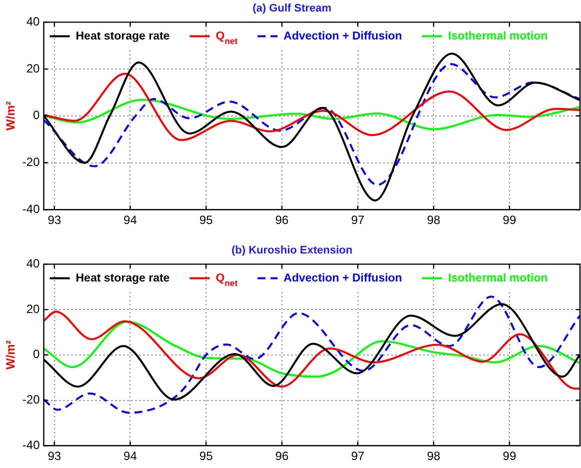 This screenshot has width=581, height=468. What do you see at coordinates (292, 8) in the screenshot?
I see `chart-title: (a) Gulf Stream` at bounding box center [292, 8].